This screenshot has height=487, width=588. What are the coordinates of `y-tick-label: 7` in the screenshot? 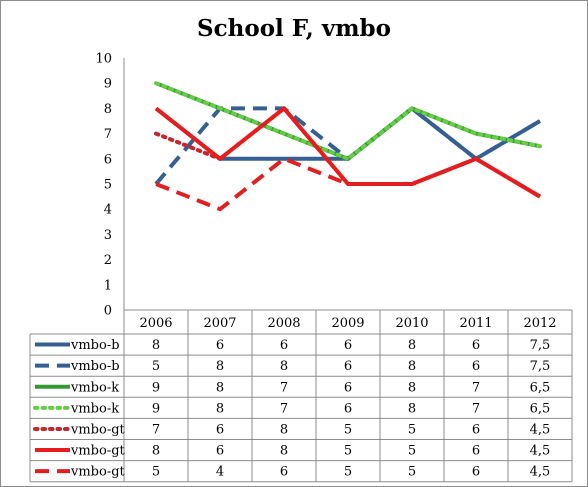 It's located at (108, 134).